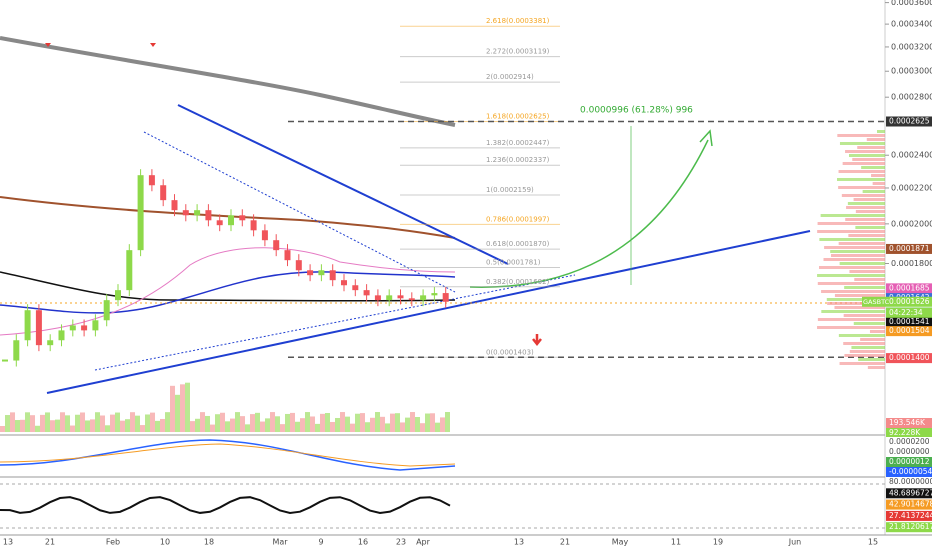 The image size is (932, 550). I want to click on x-tick-label: 23, so click(401, 542).